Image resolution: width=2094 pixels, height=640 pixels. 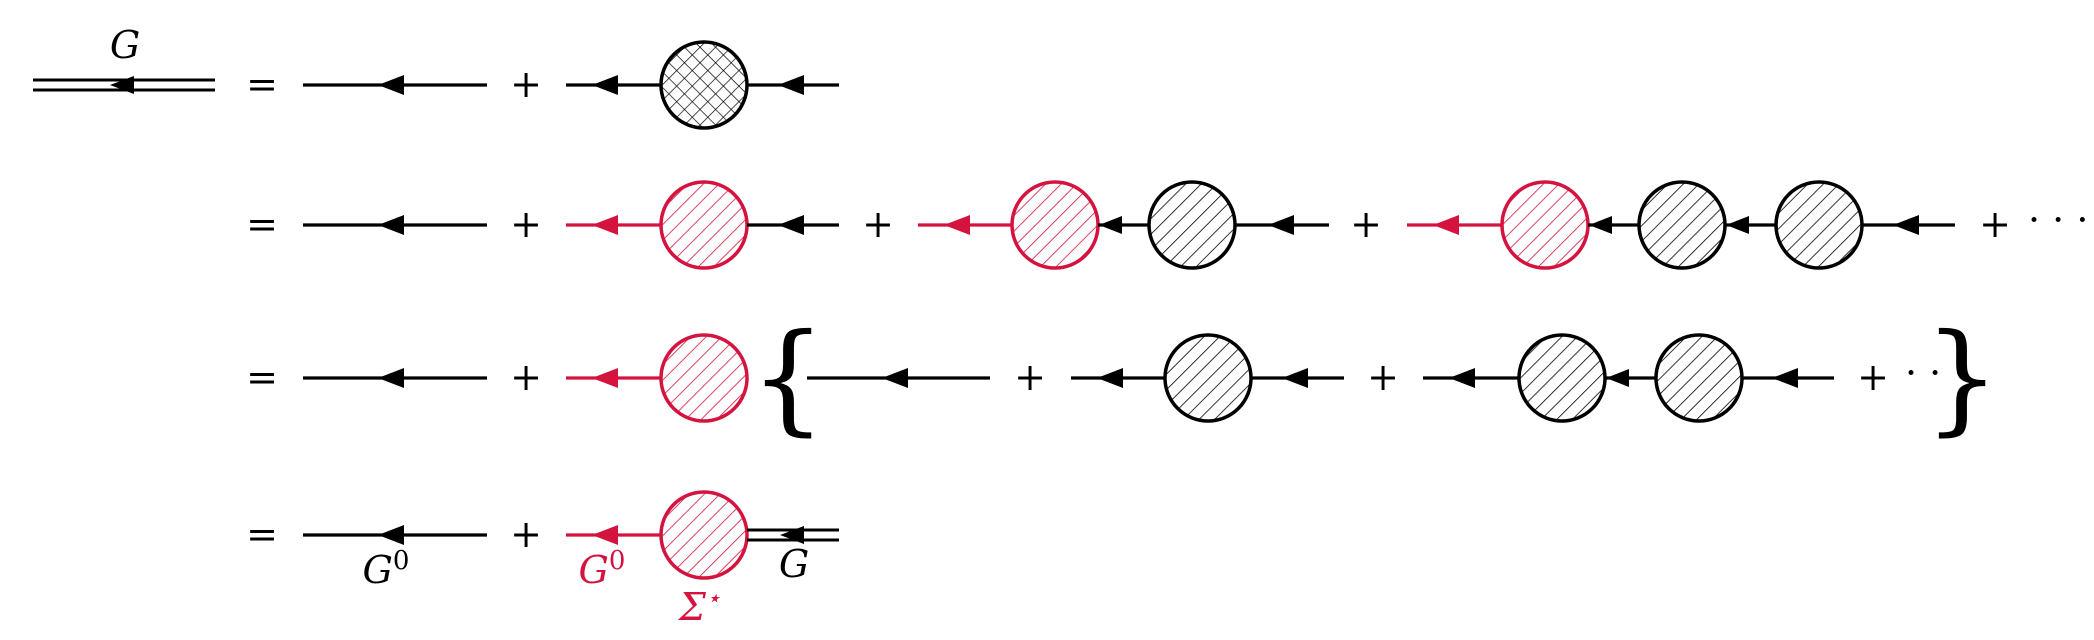 I want to click on bracketed-one-blob, so click(x=1207, y=378).